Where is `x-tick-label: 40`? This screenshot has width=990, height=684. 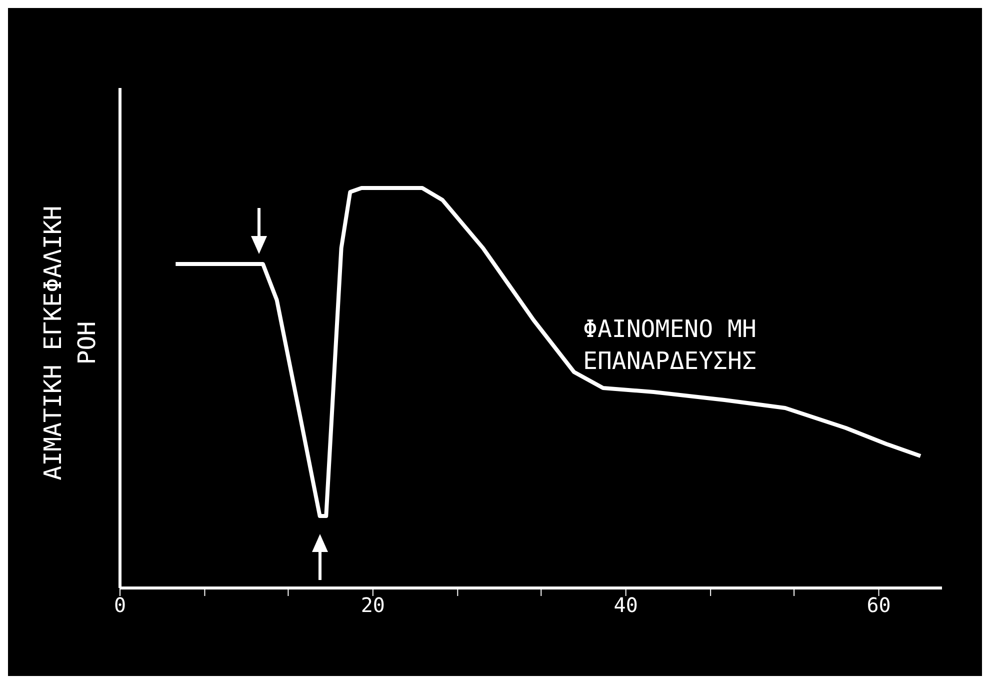
x-tick-label: 40 is located at coordinates (626, 605).